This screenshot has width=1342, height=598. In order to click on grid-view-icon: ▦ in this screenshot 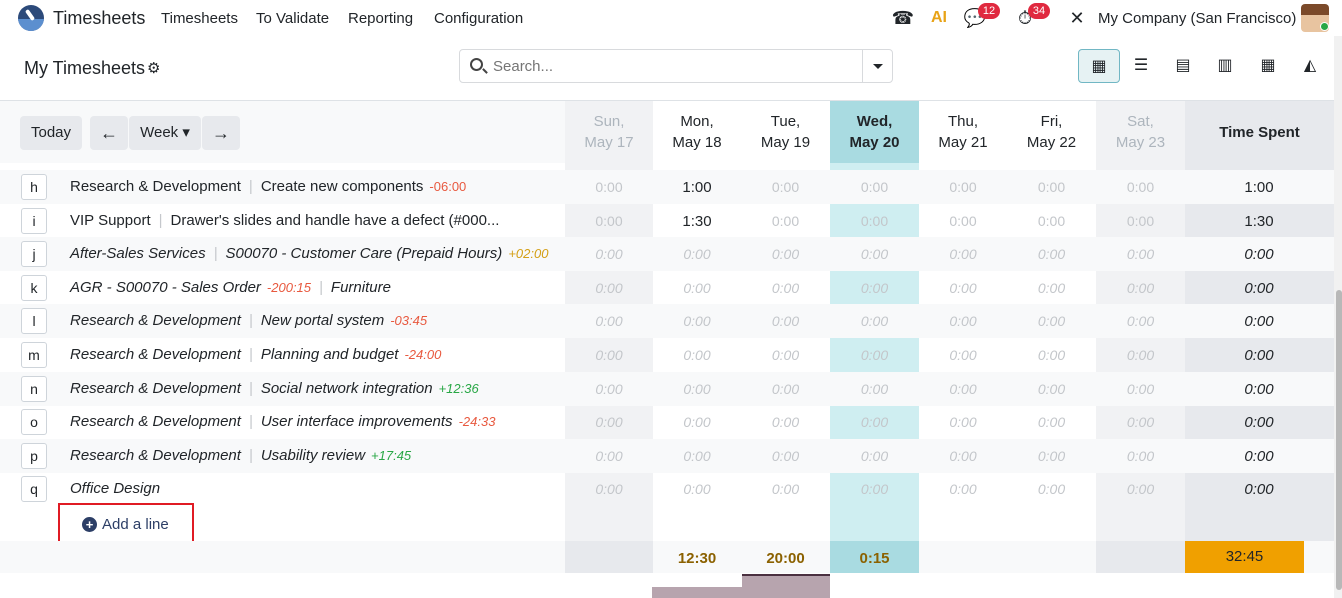, I will do `click(1099, 66)`.